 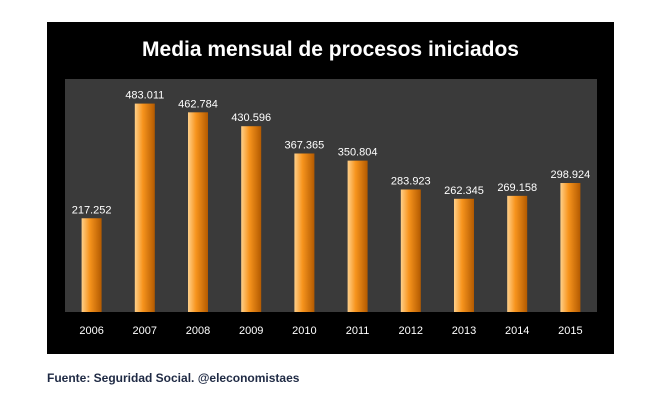 What do you see at coordinates (357, 236) in the screenshot?
I see `bar-2011` at bounding box center [357, 236].